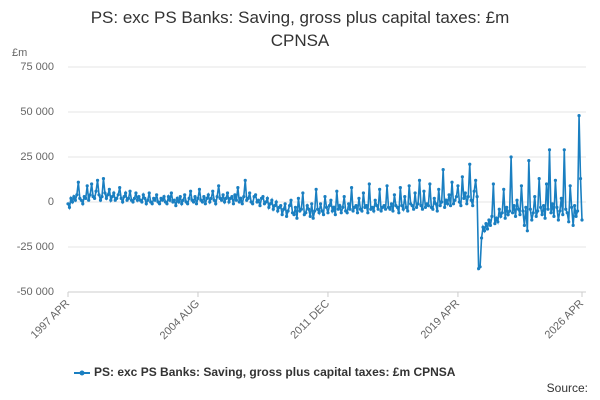 The height and width of the screenshot is (400, 600). What do you see at coordinates (180, 320) in the screenshot?
I see `x-tick-label: 2004 AUG` at bounding box center [180, 320].